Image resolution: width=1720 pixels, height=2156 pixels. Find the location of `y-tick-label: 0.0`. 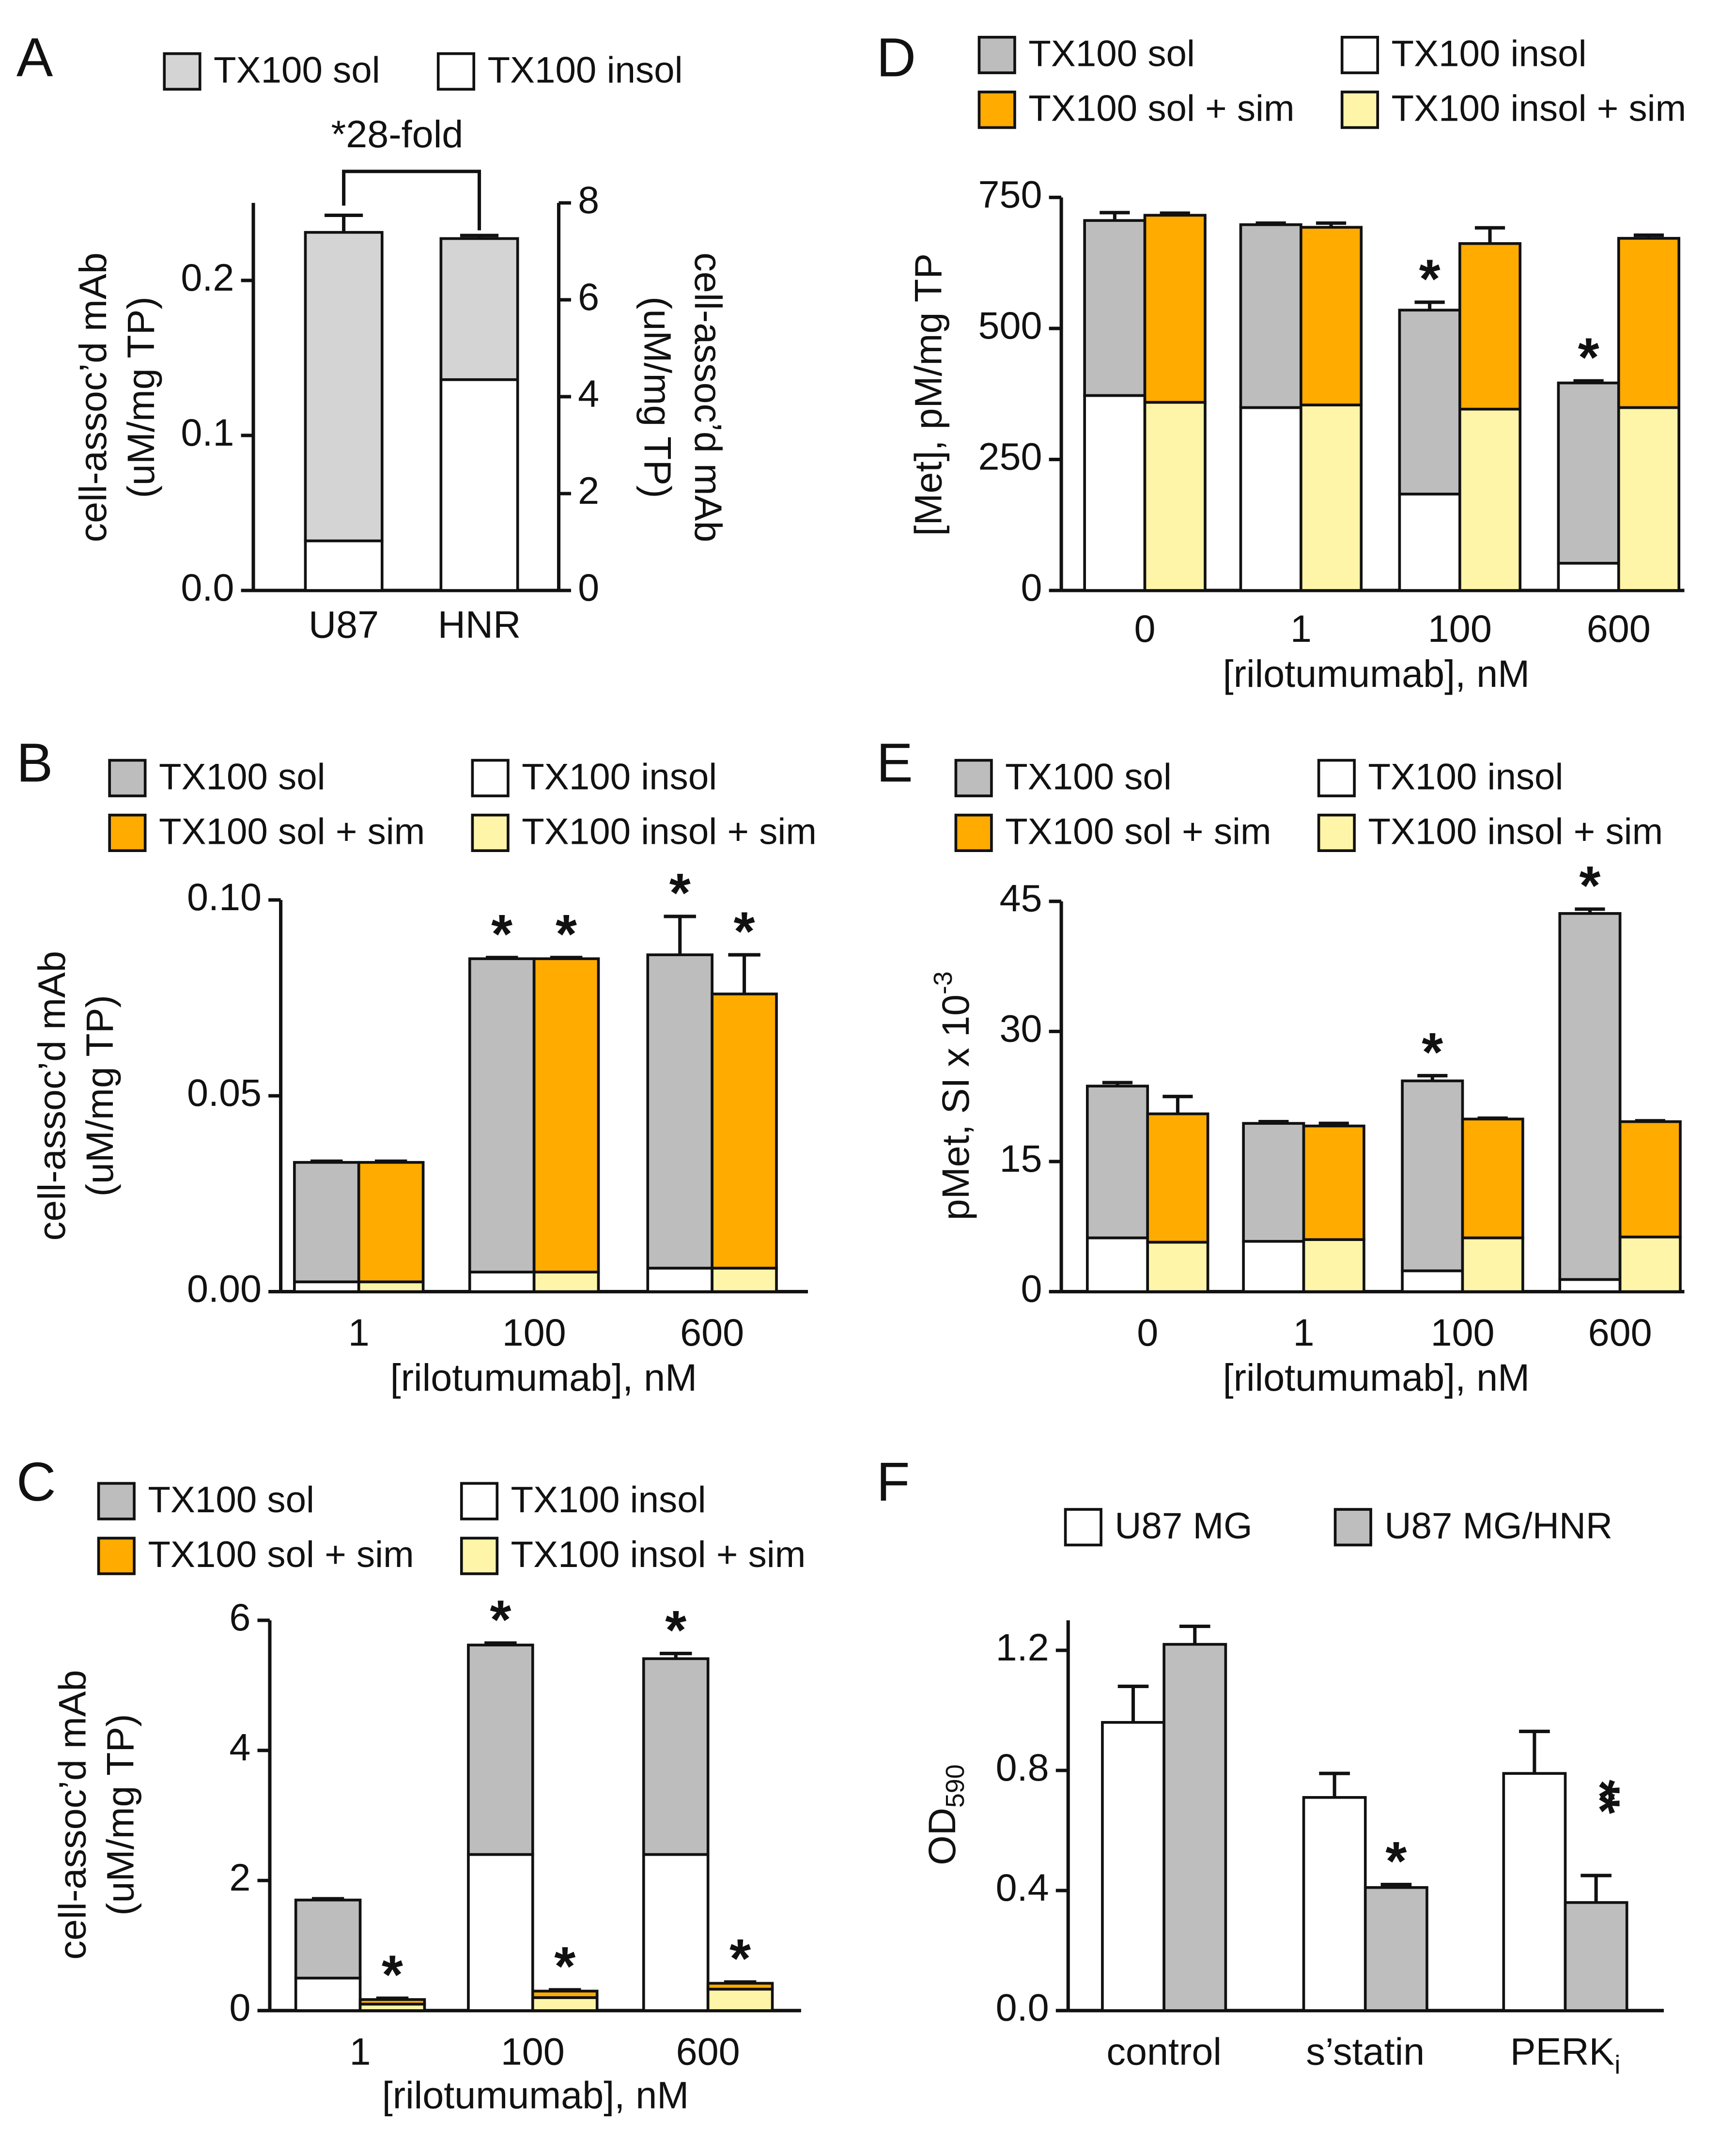

y-tick-label: 0.0 is located at coordinates (207, 587).